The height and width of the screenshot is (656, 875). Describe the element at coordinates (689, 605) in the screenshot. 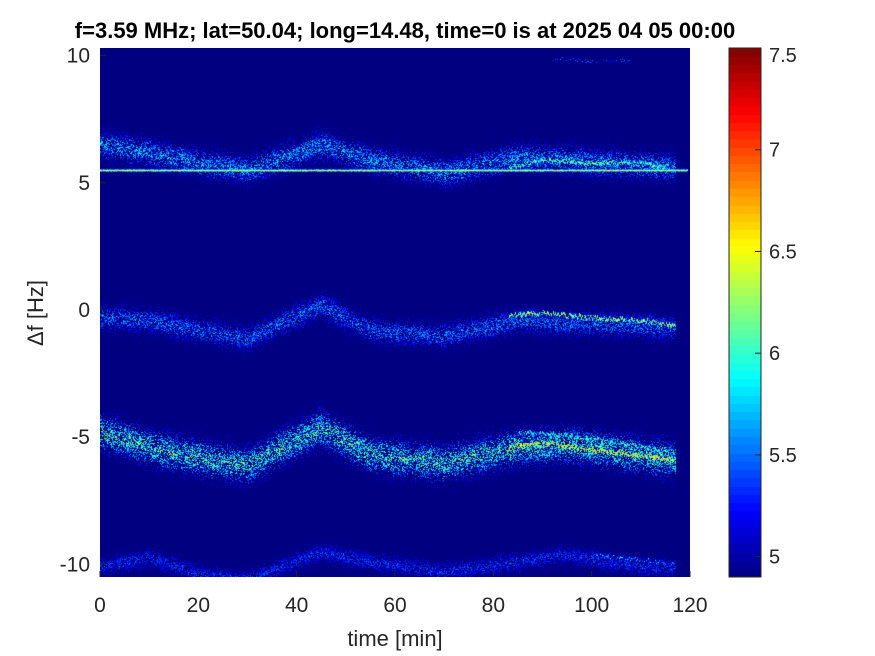

I see `x-tick-label: 120` at that location.